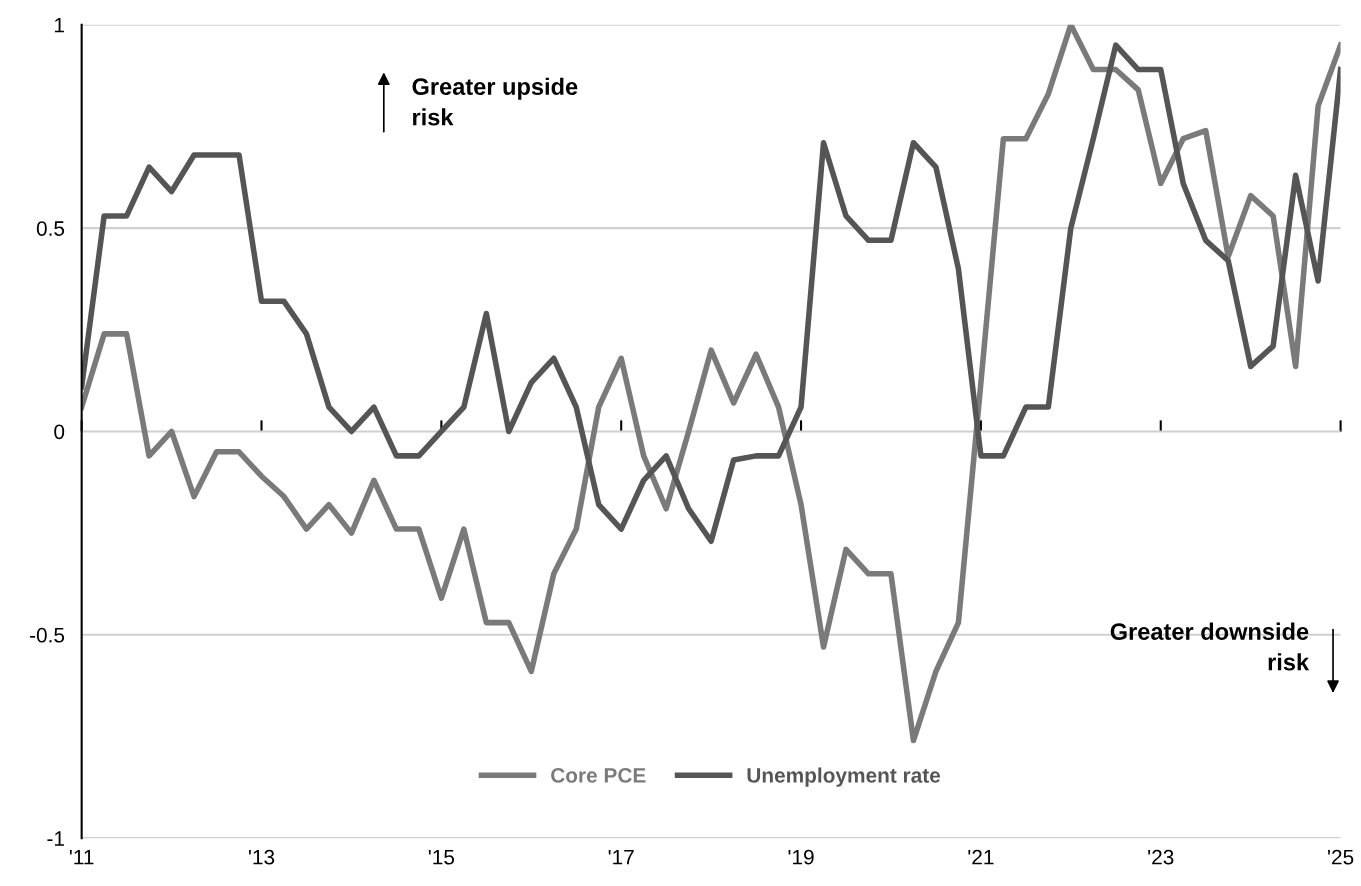 This screenshot has height=886, width=1361. What do you see at coordinates (1210, 646) in the screenshot?
I see `annotation: Greater downside risk` at bounding box center [1210, 646].